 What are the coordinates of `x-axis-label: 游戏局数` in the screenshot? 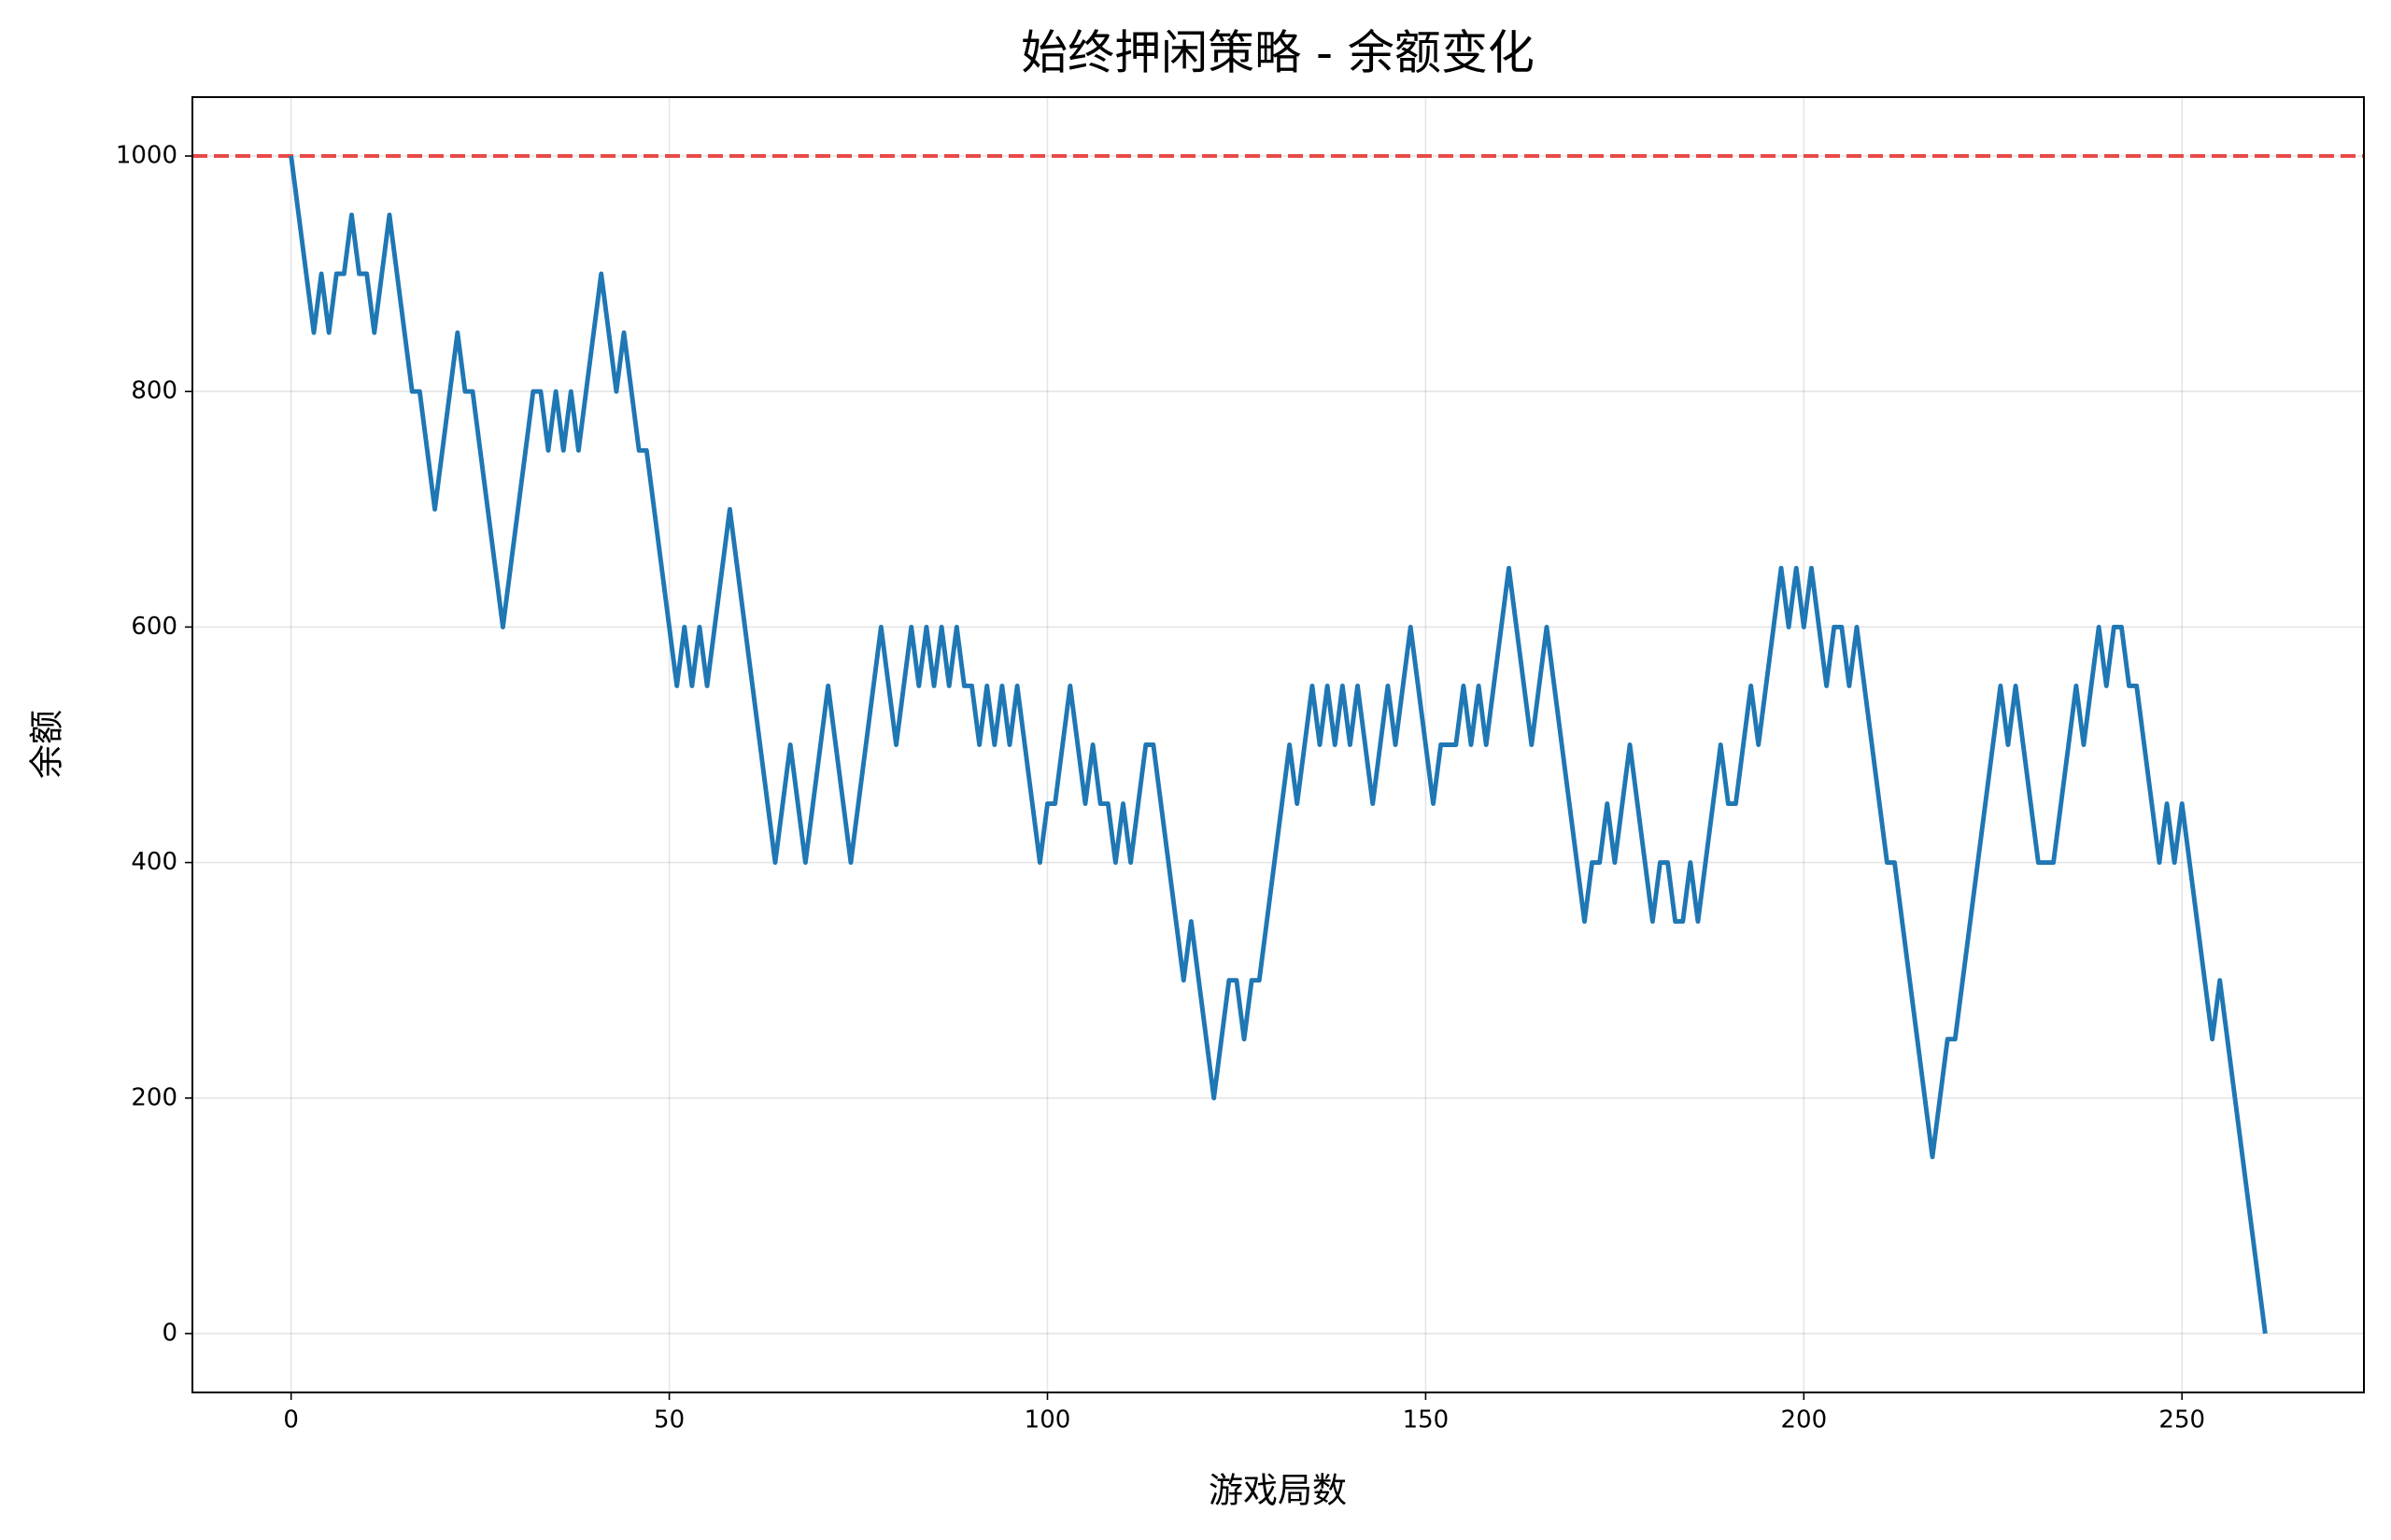 It's located at (1278, 1491).